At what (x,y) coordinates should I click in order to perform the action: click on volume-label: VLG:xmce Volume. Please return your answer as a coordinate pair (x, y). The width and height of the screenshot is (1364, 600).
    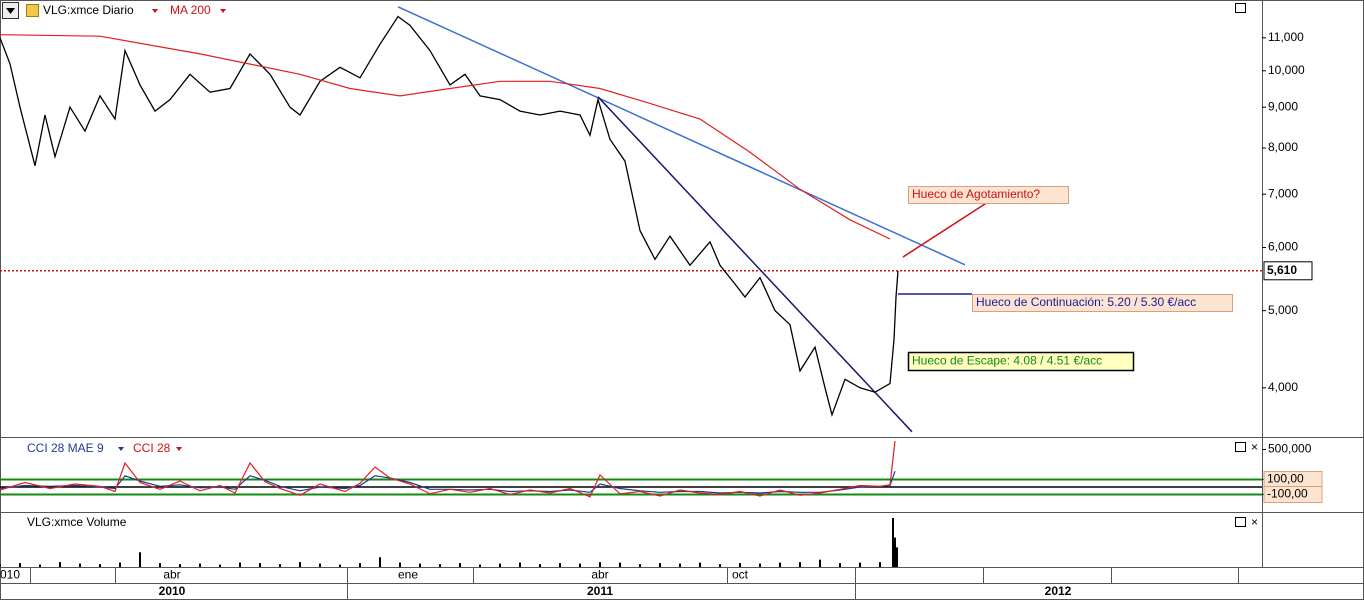
    Looking at the image, I should click on (77, 522).